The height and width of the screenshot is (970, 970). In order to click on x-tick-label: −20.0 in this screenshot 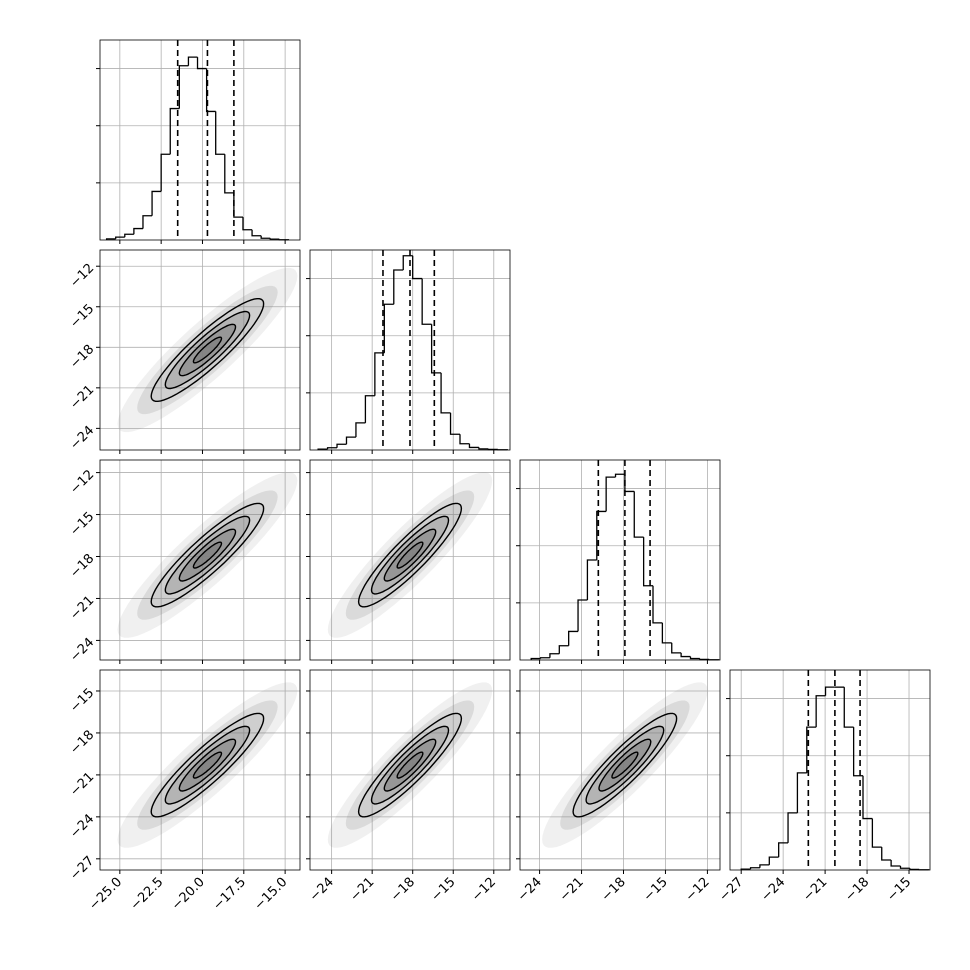, I will do `click(188, 894)`.